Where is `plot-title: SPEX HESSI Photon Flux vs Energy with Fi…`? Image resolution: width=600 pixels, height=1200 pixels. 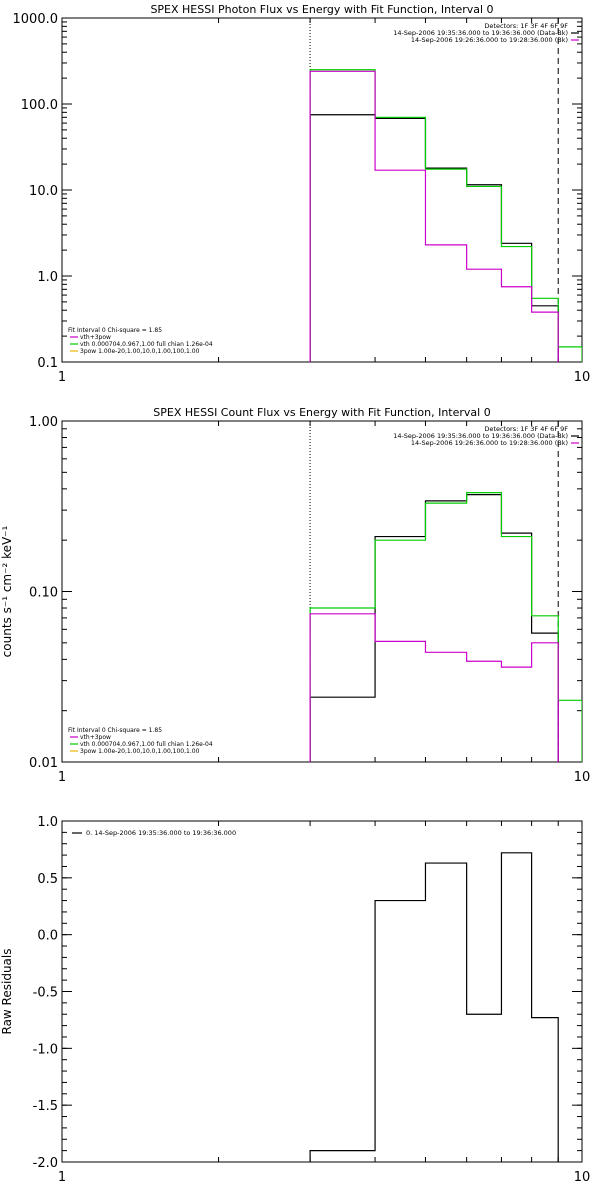 plot-title: SPEX HESSI Photon Flux vs Energy with Fi… is located at coordinates (321, 9).